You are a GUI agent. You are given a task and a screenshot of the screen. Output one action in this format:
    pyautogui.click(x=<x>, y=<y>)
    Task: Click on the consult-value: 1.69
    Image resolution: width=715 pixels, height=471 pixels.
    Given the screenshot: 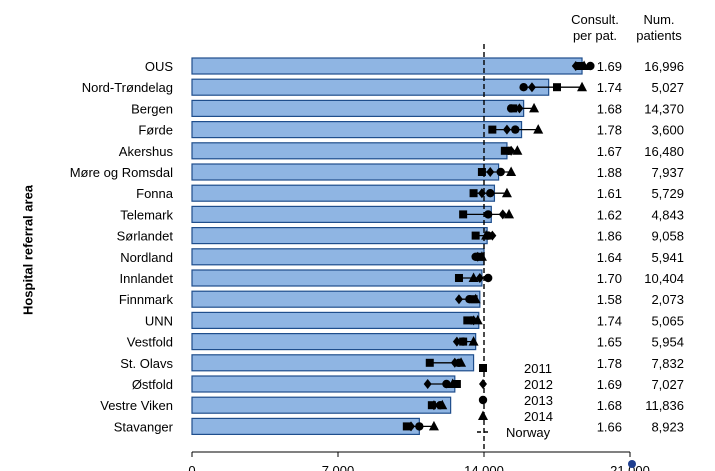 What is the action you would take?
    pyautogui.click(x=609, y=66)
    